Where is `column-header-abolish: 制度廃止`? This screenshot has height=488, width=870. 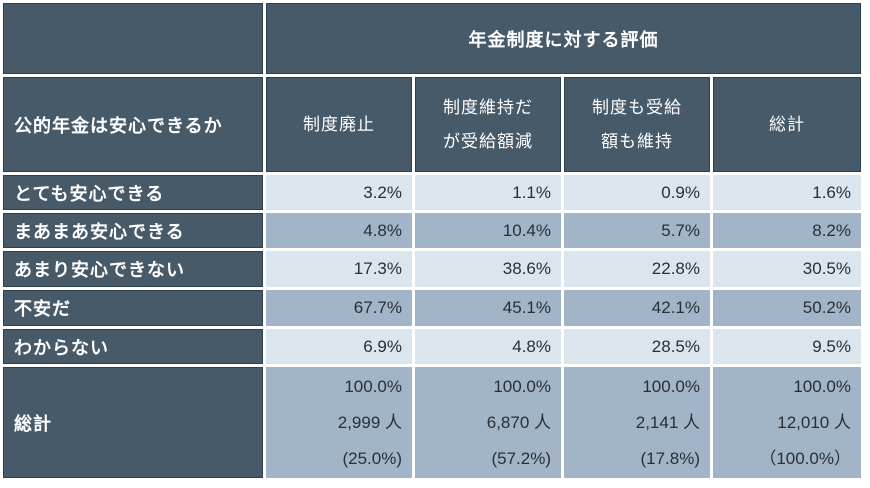 column-header-abolish: 制度廃止 is located at coordinates (339, 124).